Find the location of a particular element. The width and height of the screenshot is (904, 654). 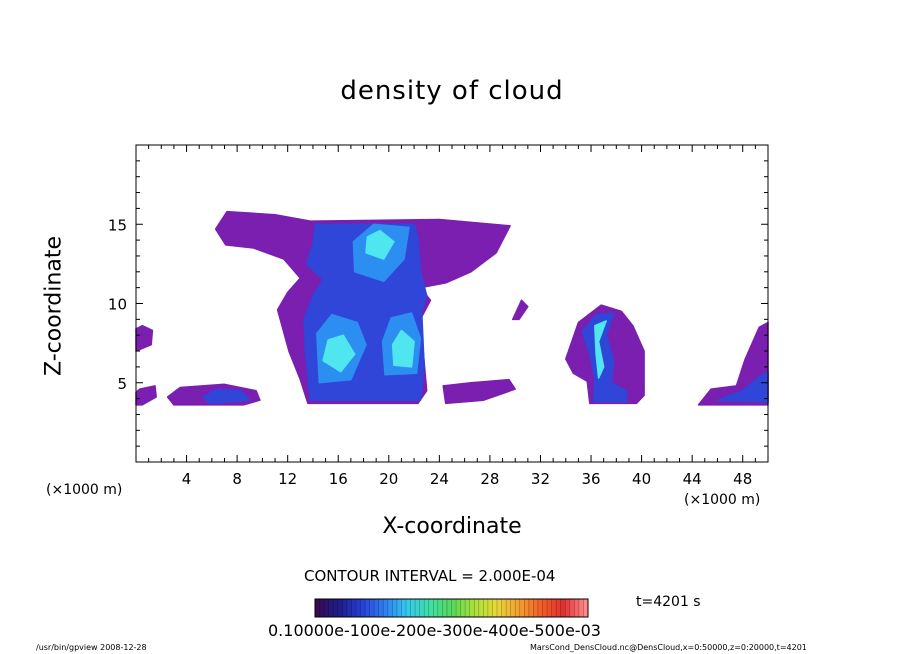

x-tick-label: 16 is located at coordinates (338, 479).